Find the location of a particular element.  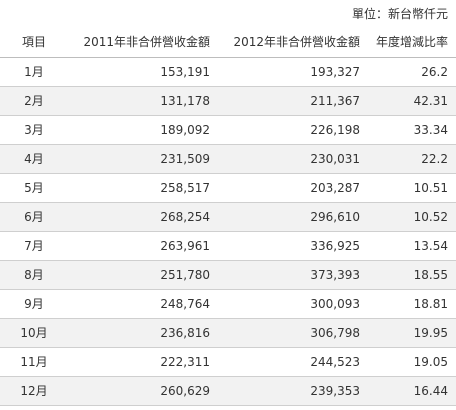

table-row: 9月 248,764 300,093 18.81 is located at coordinates (228, 304).